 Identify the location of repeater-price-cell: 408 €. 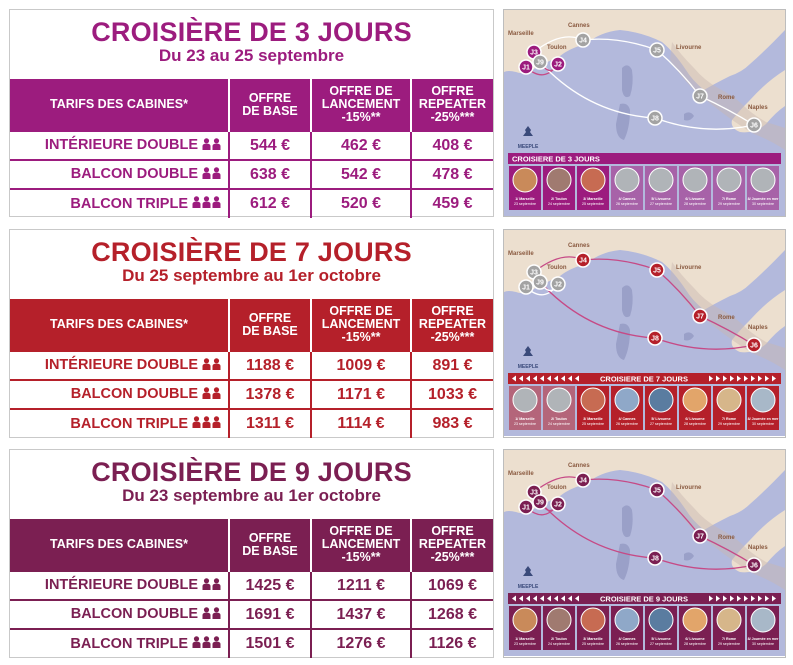
(451, 145).